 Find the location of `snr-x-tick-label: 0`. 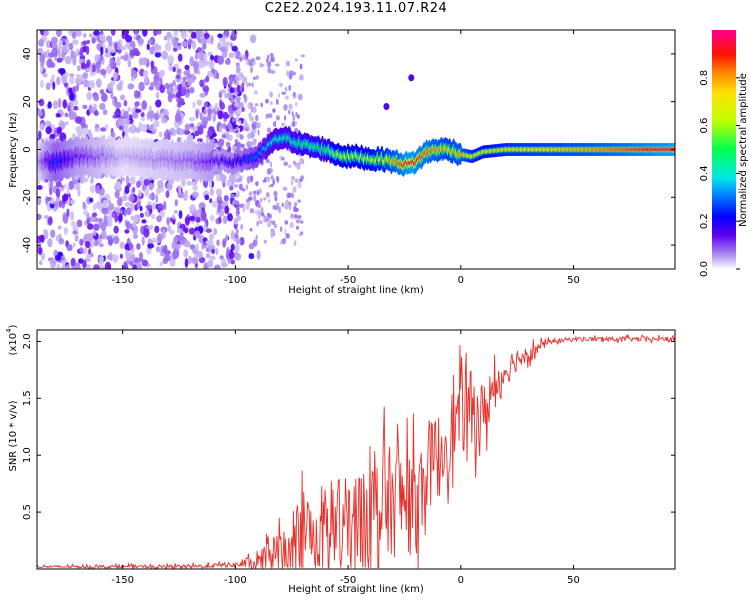

snr-x-tick-label: 0 is located at coordinates (461, 580).